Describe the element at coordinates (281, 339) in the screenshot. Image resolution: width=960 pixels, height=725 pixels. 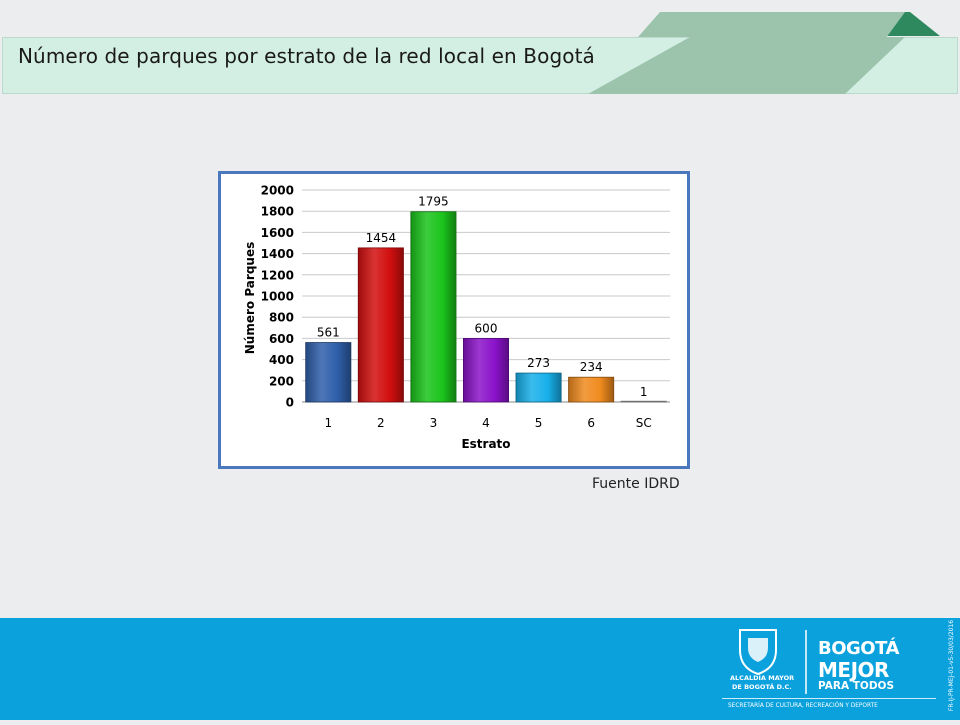
I see `y-tick-label: 600` at that location.